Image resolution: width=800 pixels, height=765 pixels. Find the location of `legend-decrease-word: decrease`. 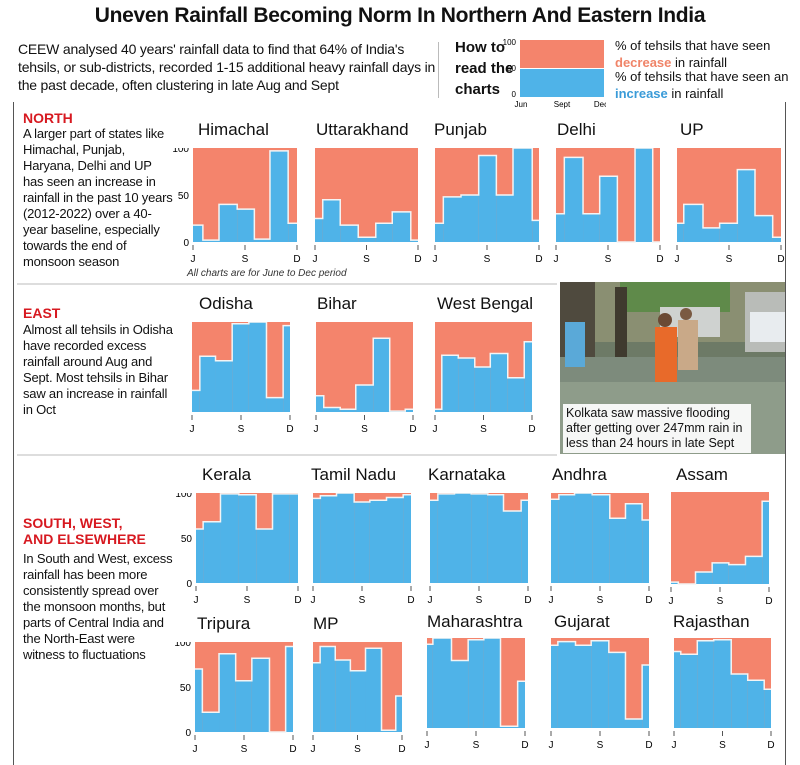

legend-decrease-word: decrease is located at coordinates (643, 62).